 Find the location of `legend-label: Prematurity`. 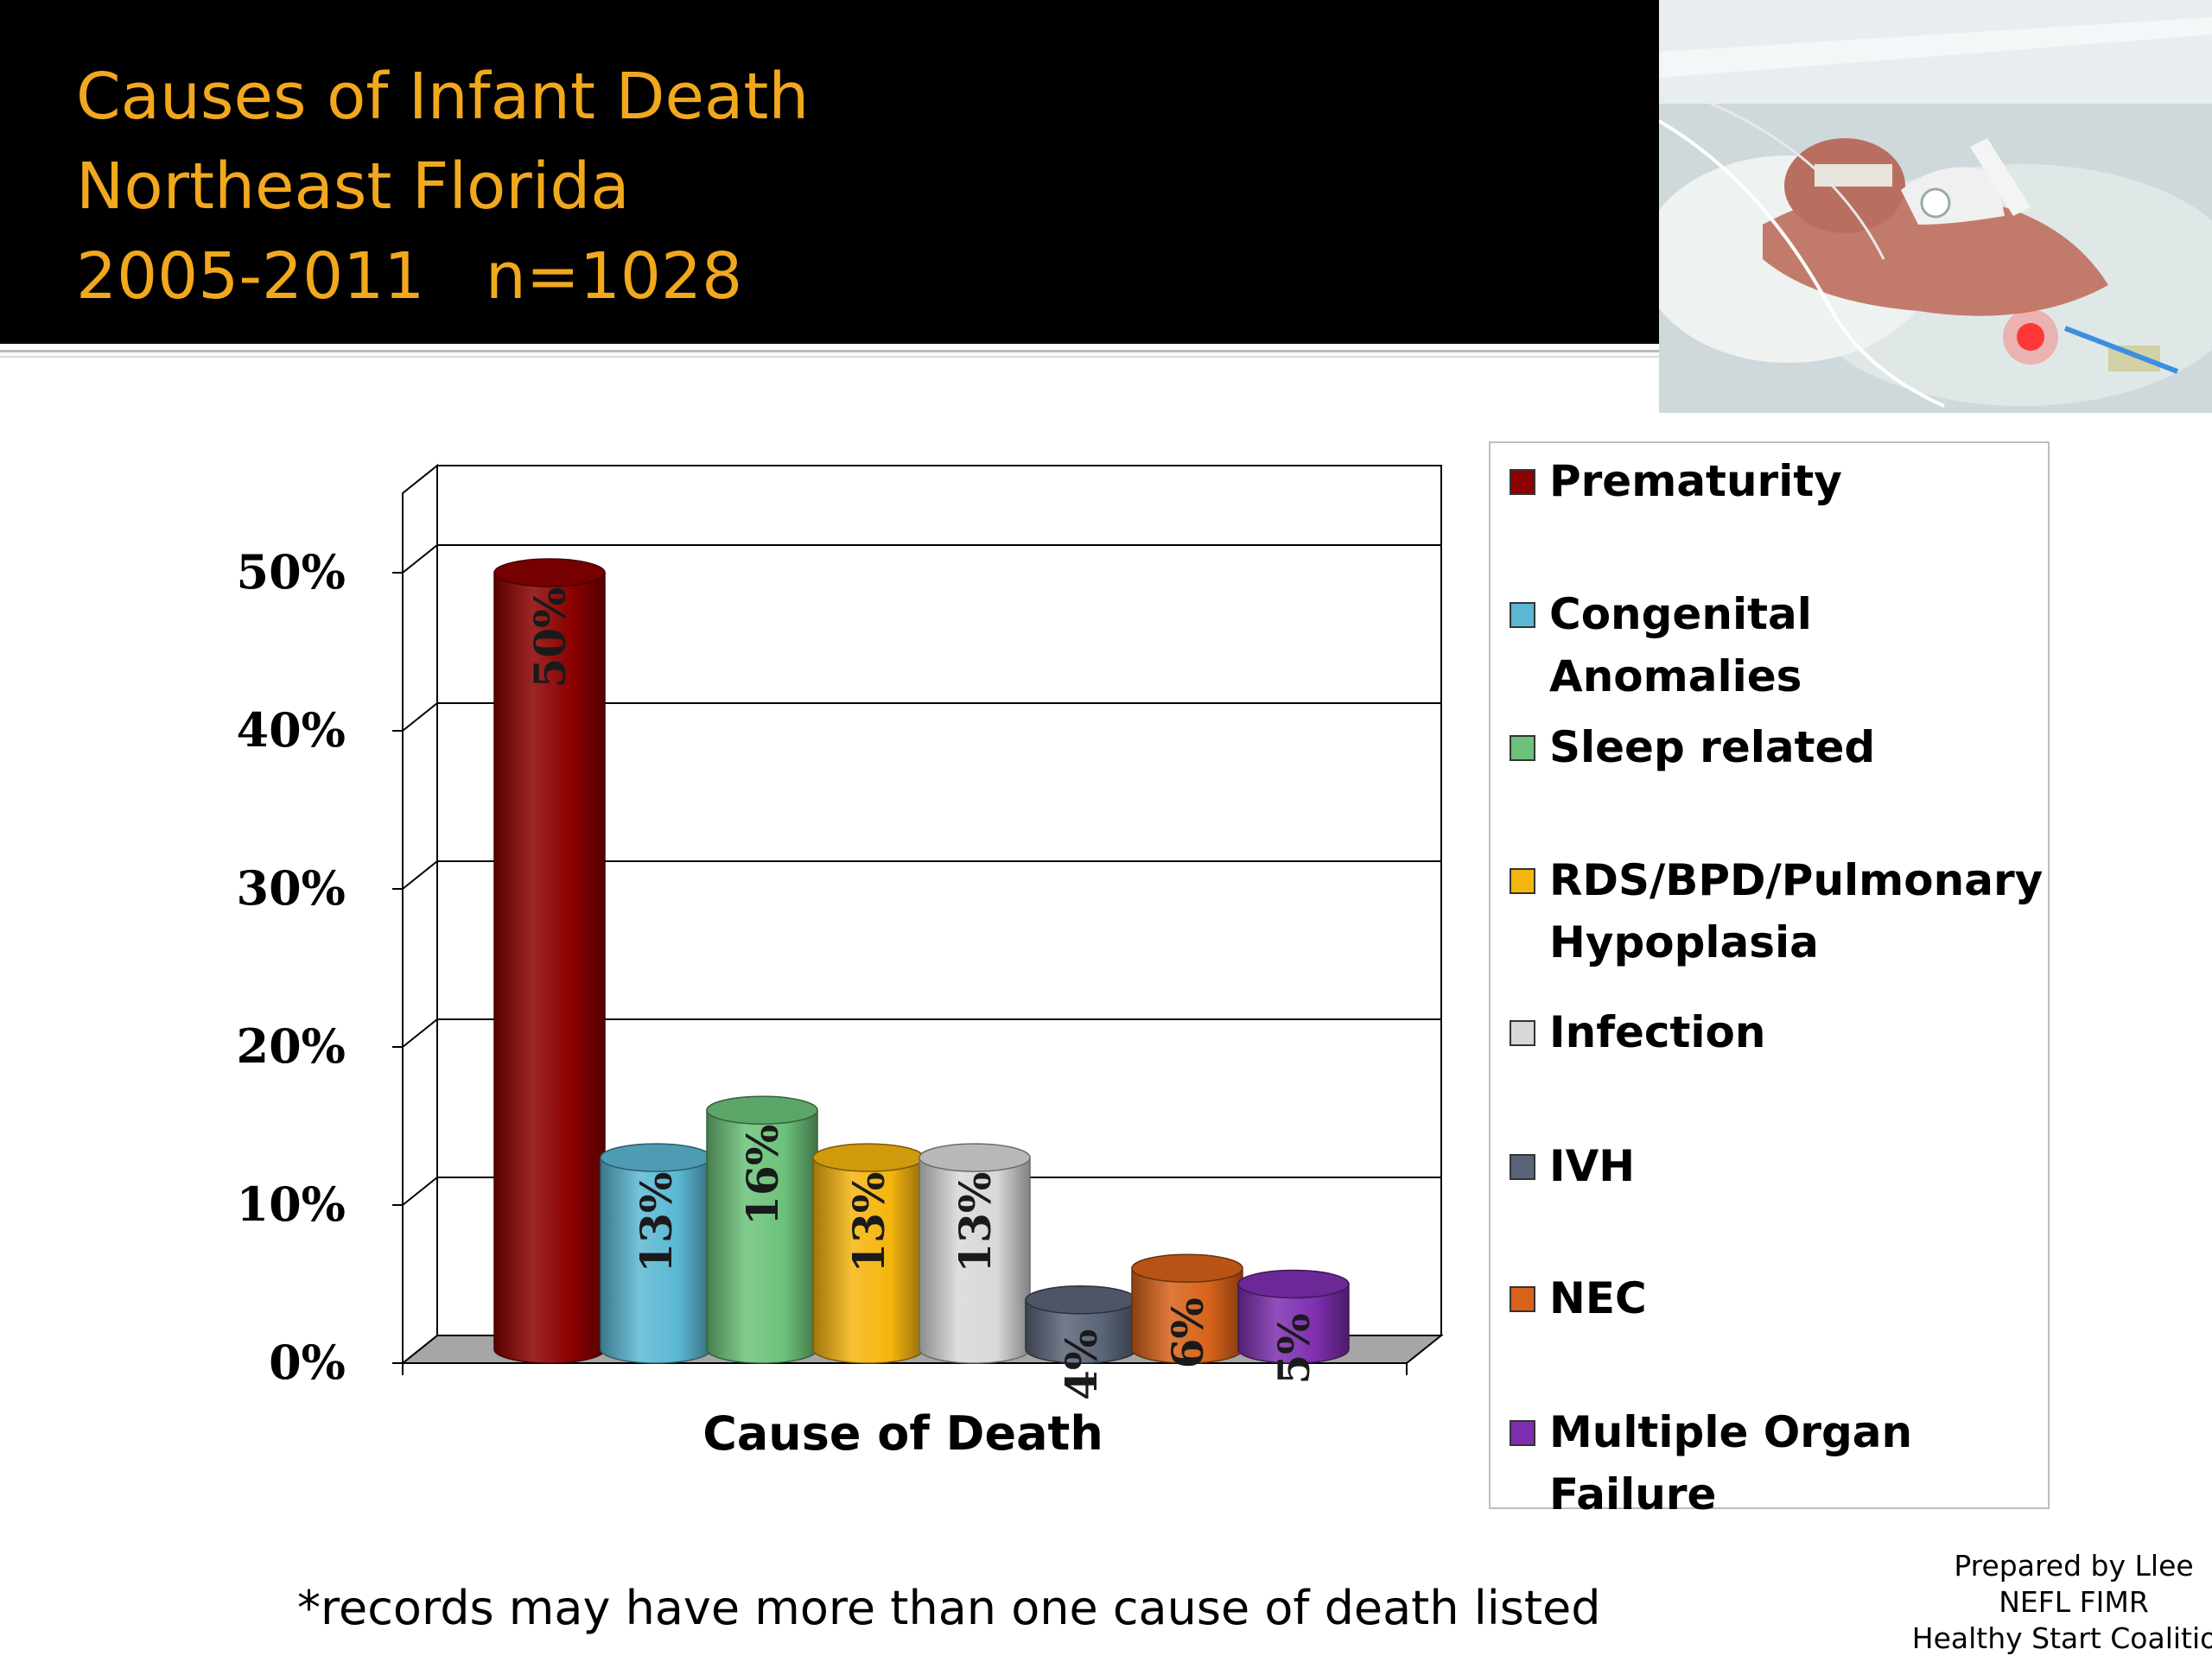

legend-label: Prematurity is located at coordinates (1695, 481).